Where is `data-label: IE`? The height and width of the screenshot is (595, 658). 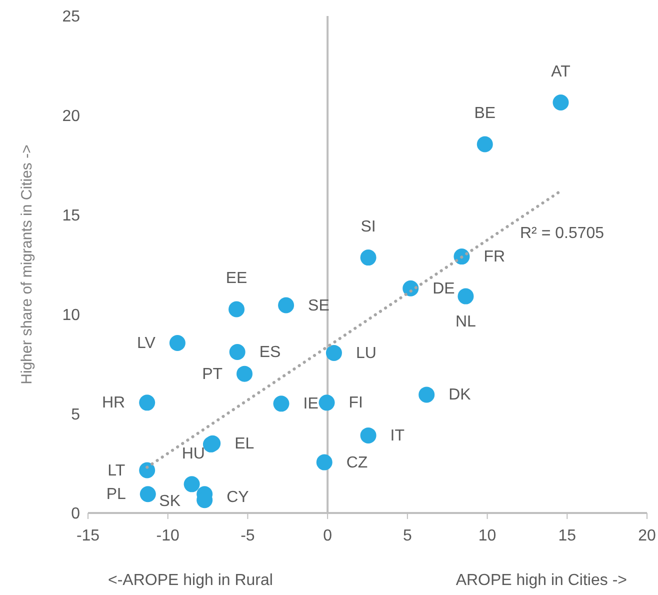
data-label: IE is located at coordinates (310, 404).